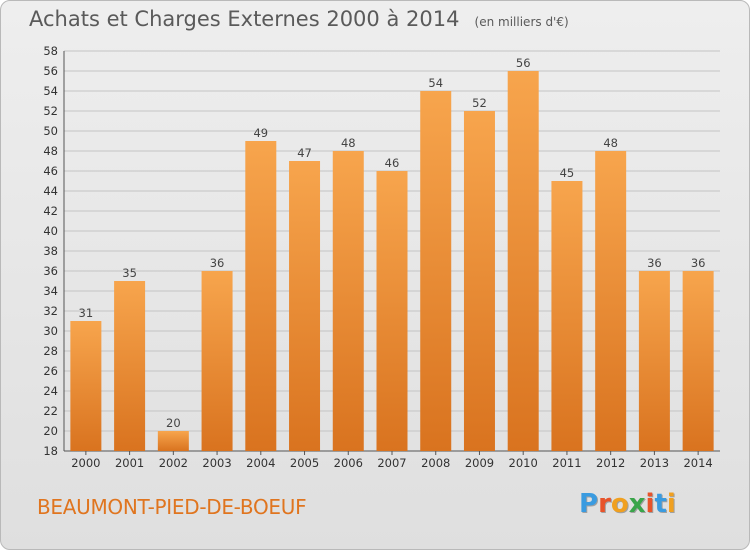 The height and width of the screenshot is (550, 750). What do you see at coordinates (50, 151) in the screenshot?
I see `y-tick-label: 48` at bounding box center [50, 151].